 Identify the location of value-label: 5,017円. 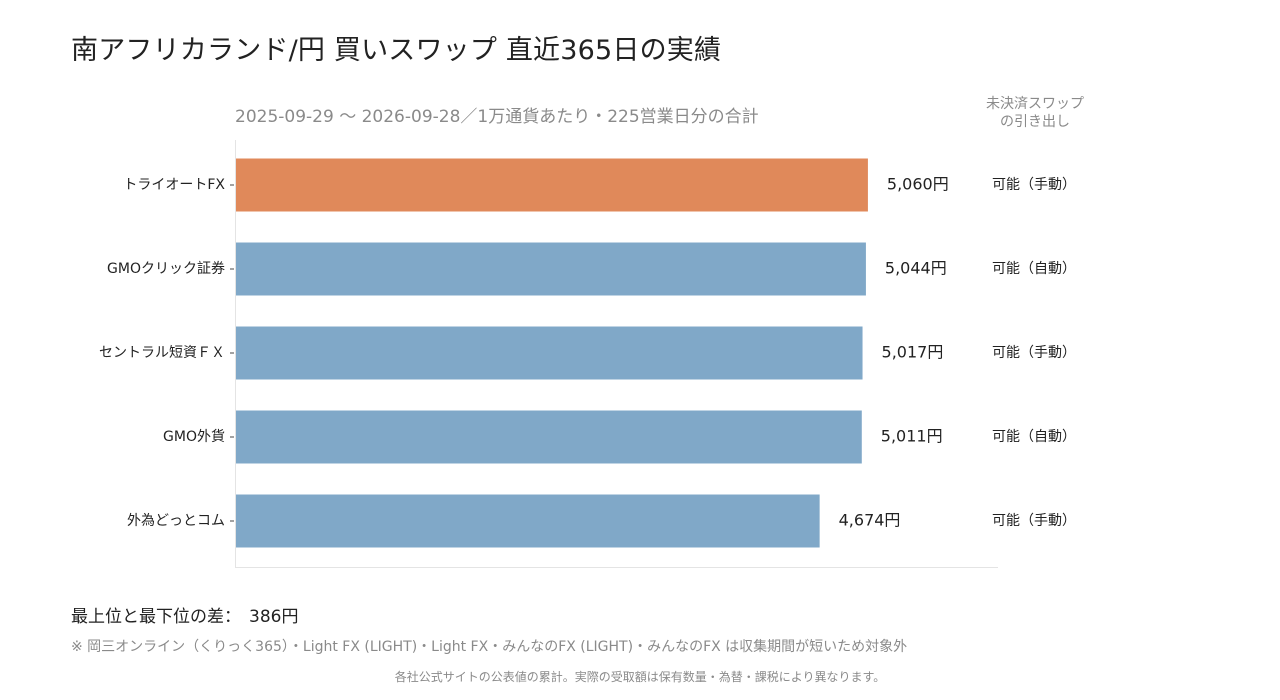
(913, 352).